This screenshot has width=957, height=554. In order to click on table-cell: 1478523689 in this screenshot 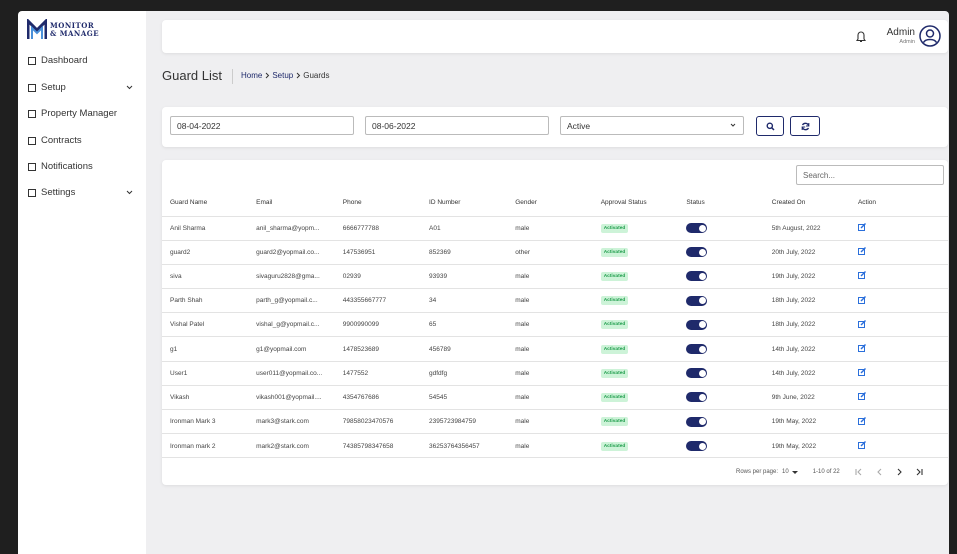, I will do `click(378, 349)`.